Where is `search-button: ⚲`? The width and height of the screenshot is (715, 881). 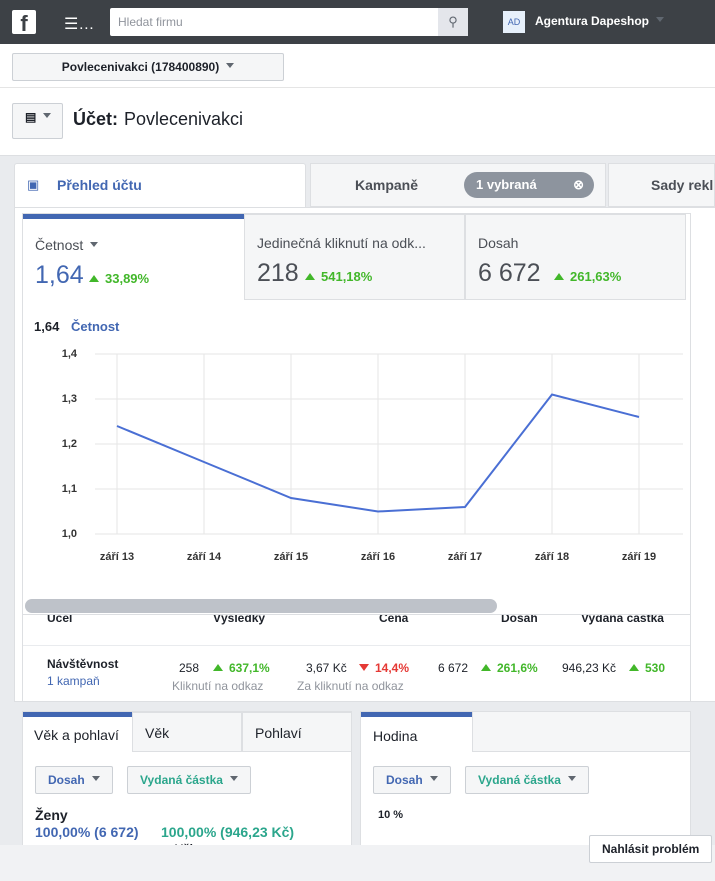
search-button: ⚲ is located at coordinates (453, 22).